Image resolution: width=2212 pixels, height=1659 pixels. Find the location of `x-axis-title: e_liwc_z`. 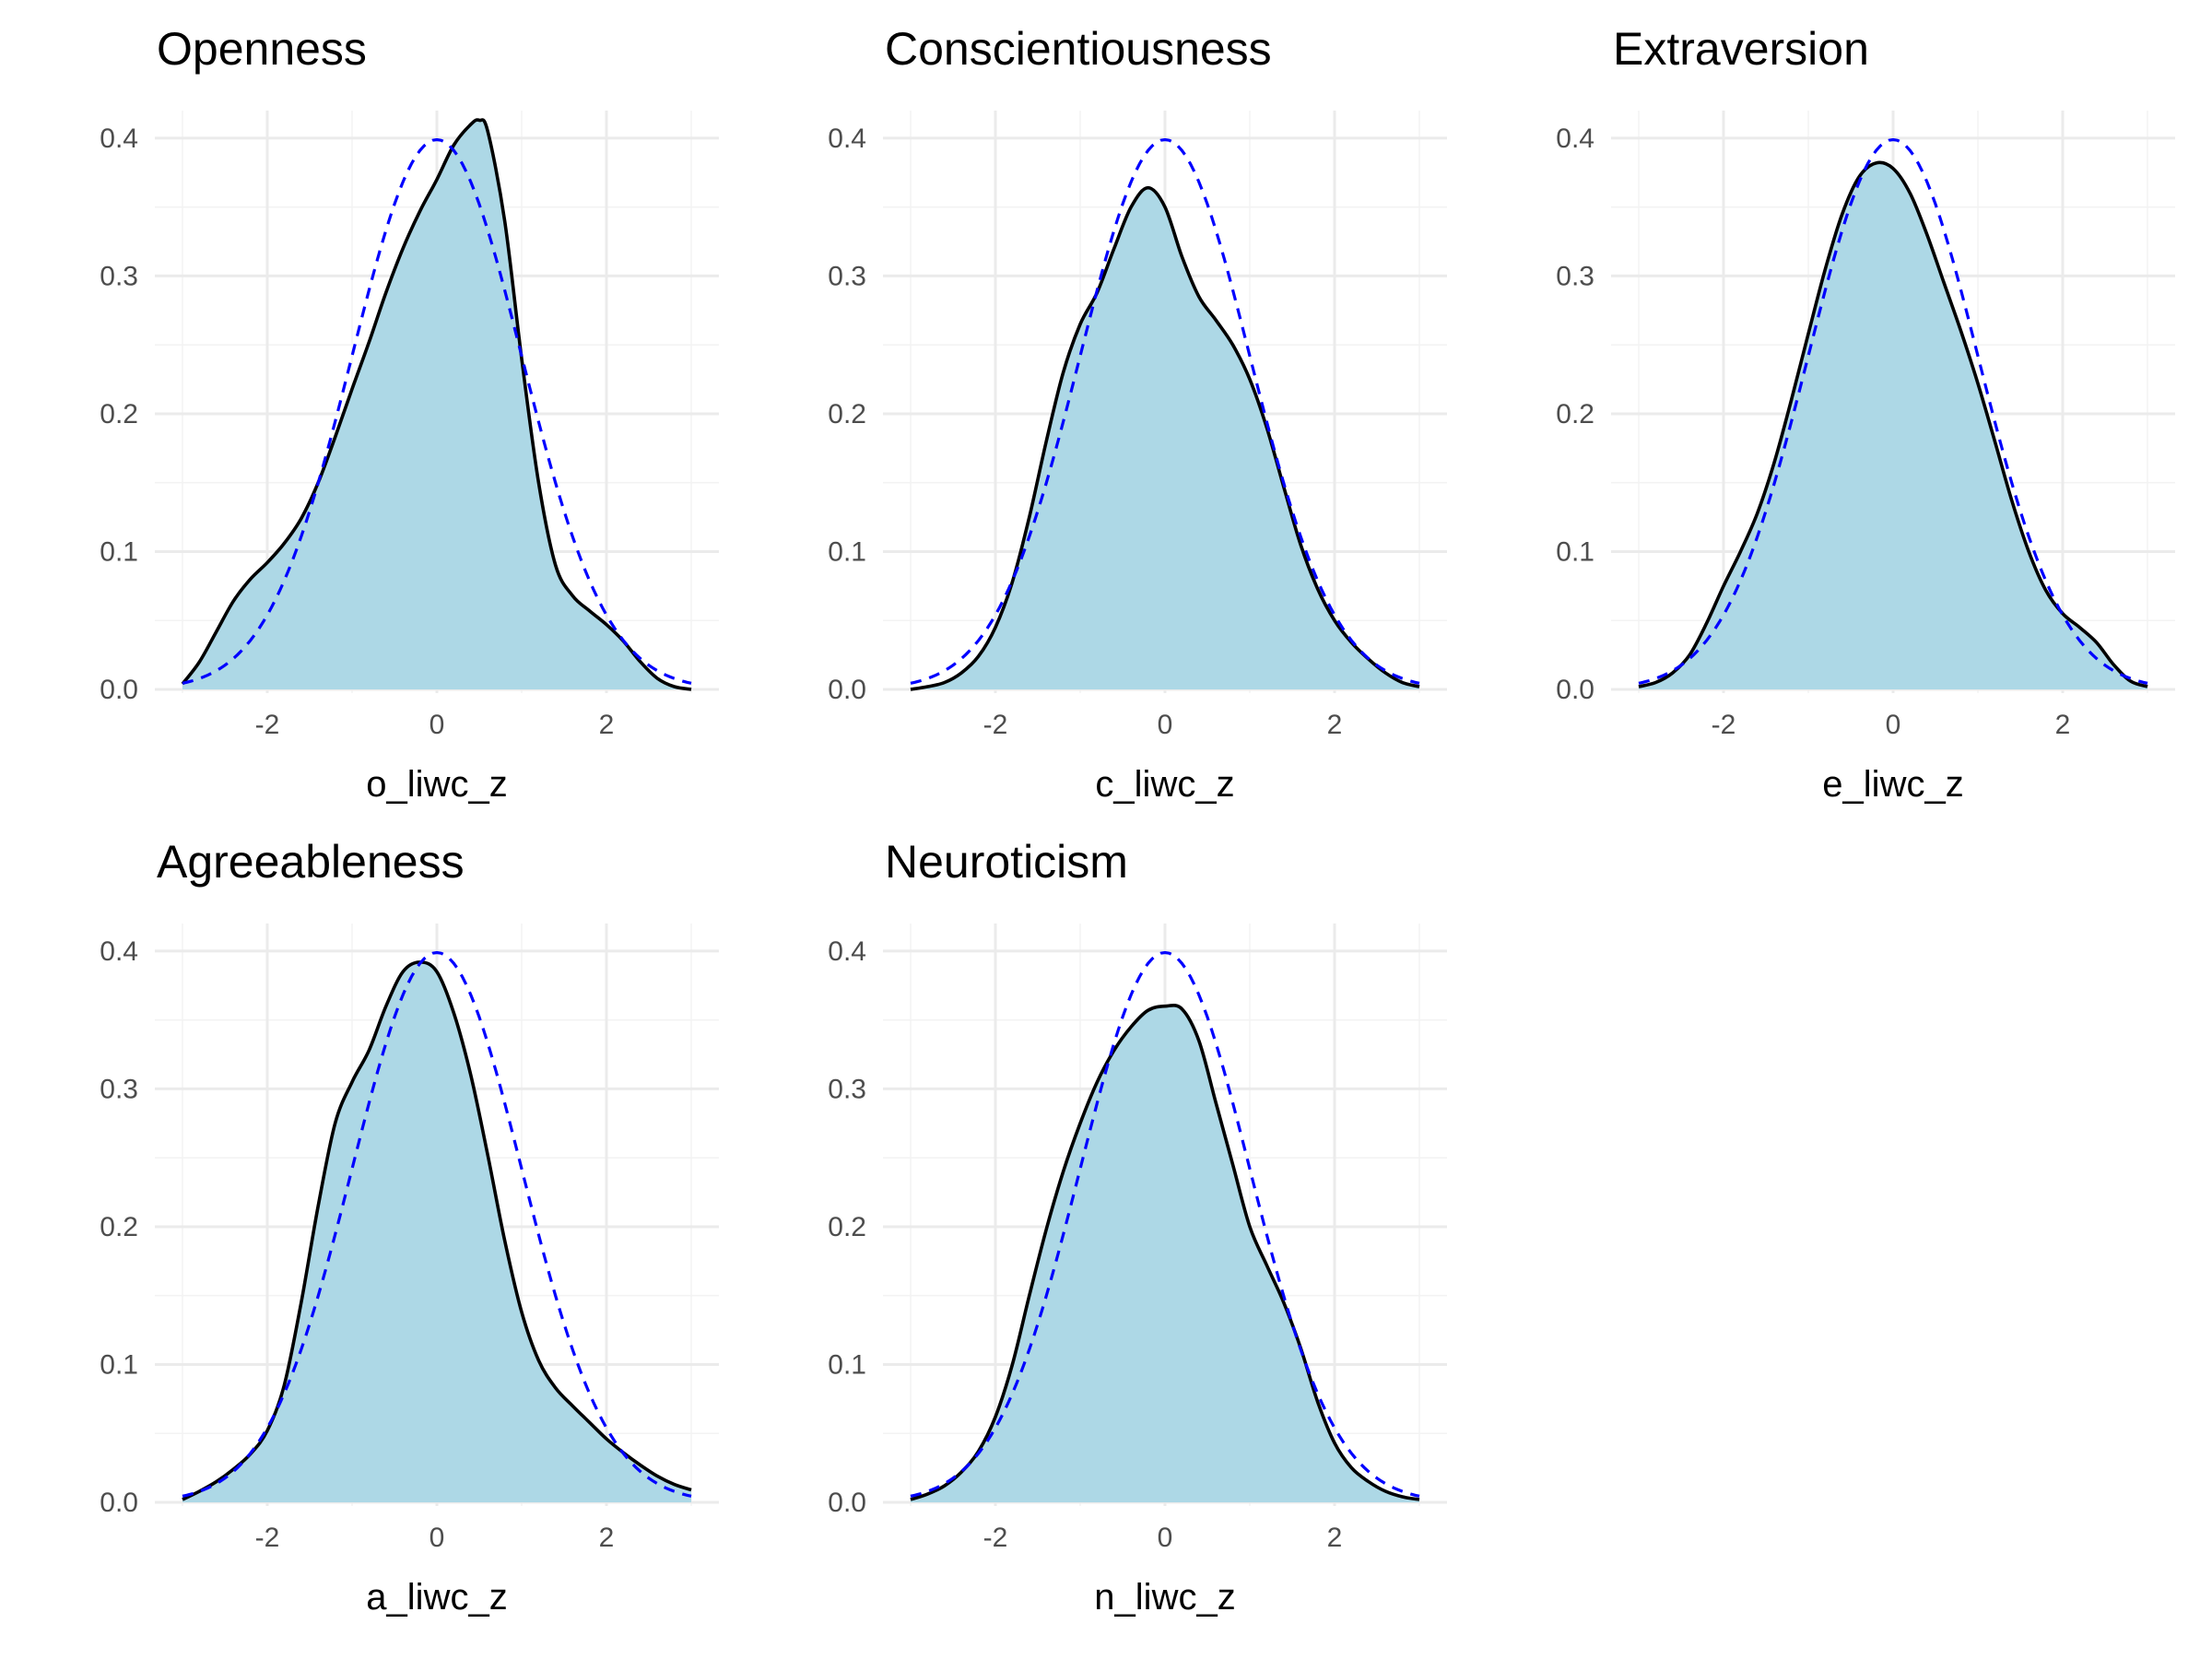

x-axis-title: e_liwc_z is located at coordinates (1892, 784).